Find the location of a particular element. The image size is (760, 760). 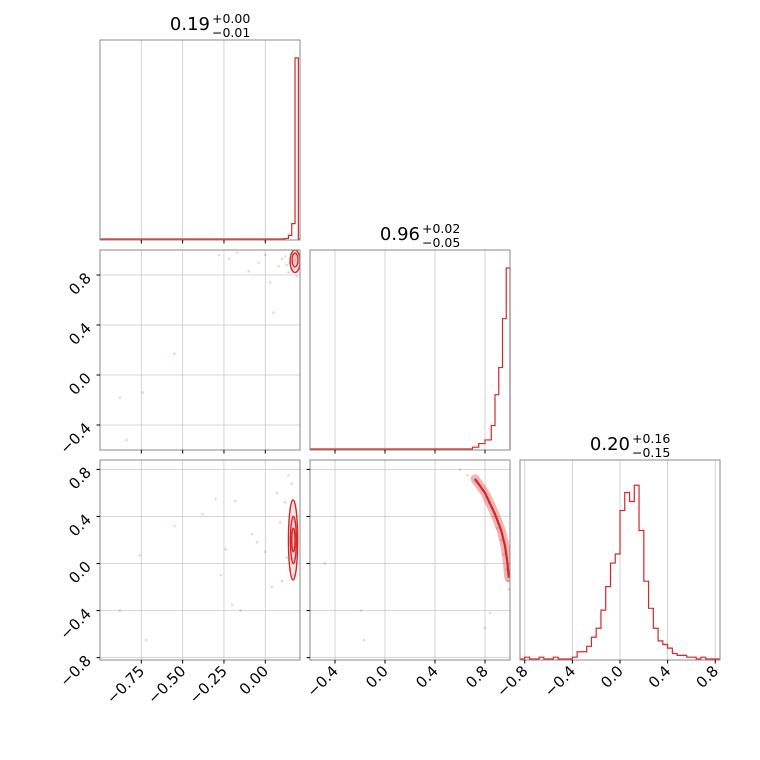

scatter-3-2-xtick-label: −0.4 is located at coordinates (322, 681).